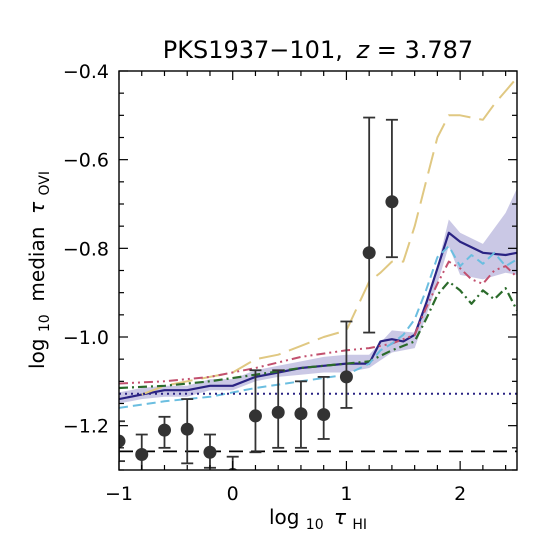  I want to click on title-redshift-symbol: z, so click(363, 50).